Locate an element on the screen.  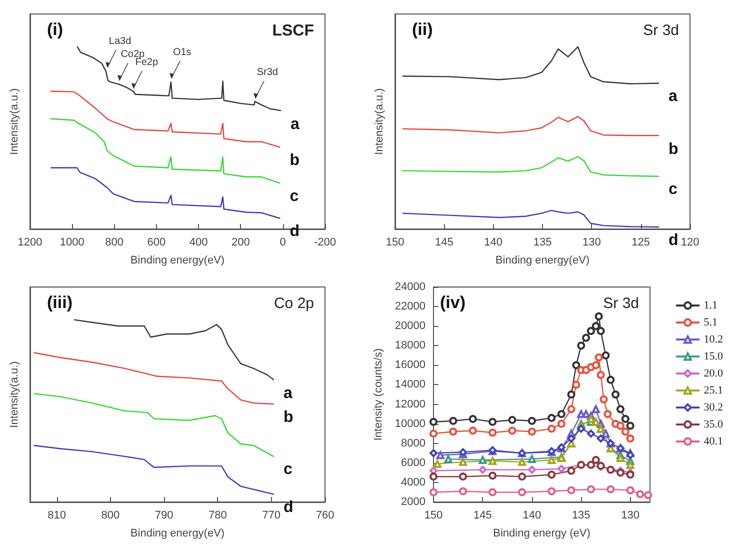
legend-label: 15.0 is located at coordinates (714, 356).